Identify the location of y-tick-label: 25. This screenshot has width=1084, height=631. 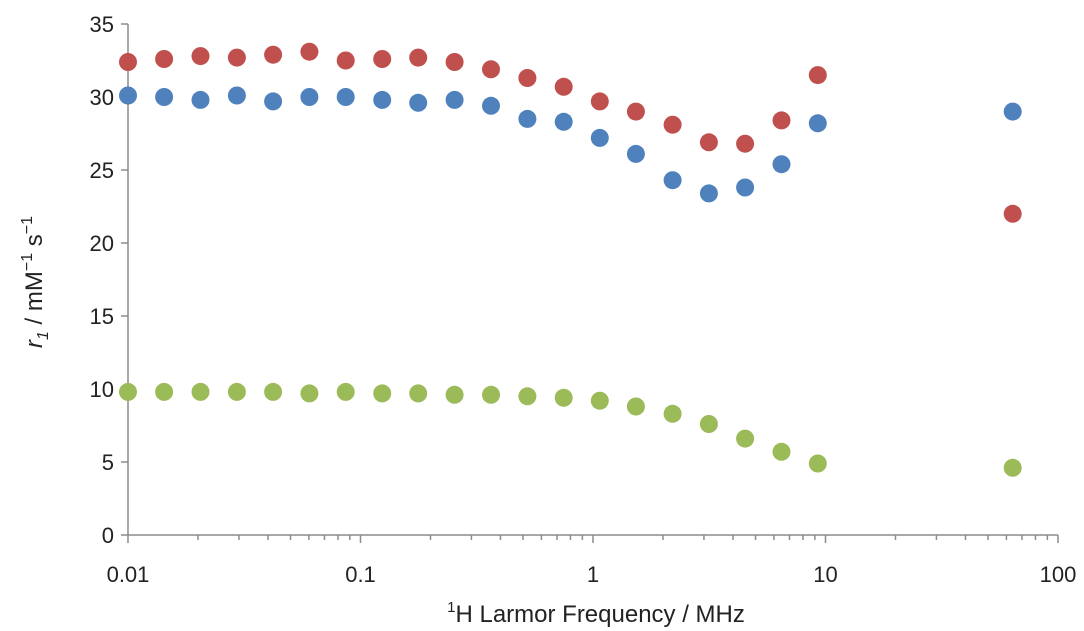
(102, 170).